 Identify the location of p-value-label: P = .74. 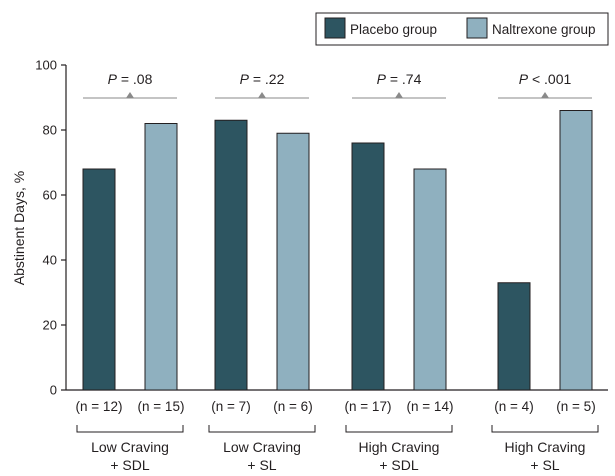
(399, 79).